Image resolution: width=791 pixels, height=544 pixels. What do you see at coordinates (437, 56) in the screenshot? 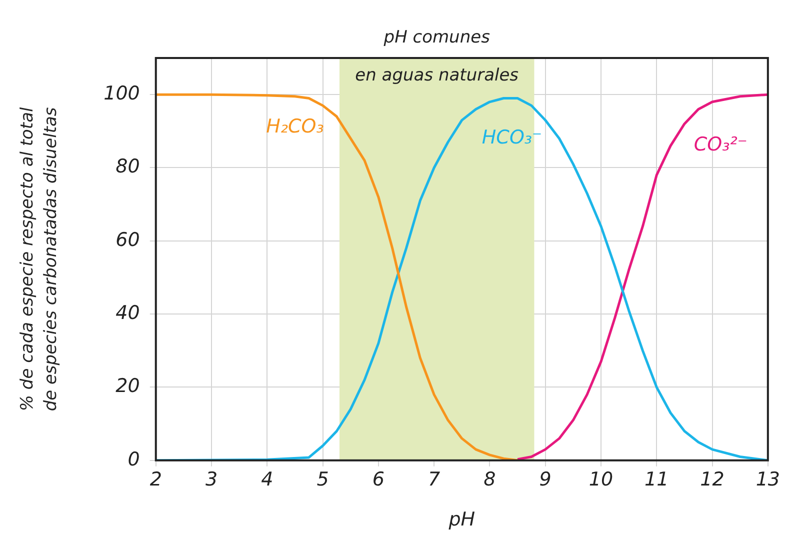
I see `band-label: pH comunes en aguas naturales` at bounding box center [437, 56].